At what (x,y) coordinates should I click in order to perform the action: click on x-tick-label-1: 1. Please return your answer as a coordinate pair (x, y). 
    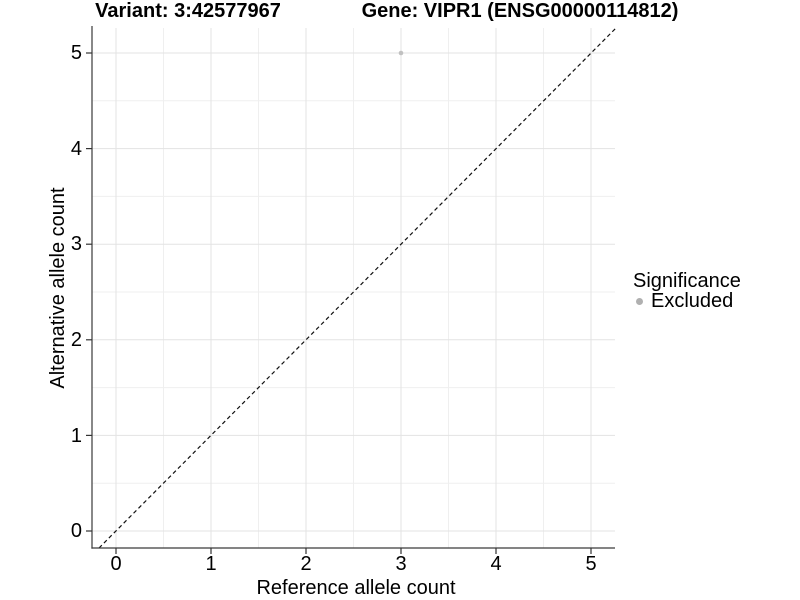
    Looking at the image, I should click on (211, 564).